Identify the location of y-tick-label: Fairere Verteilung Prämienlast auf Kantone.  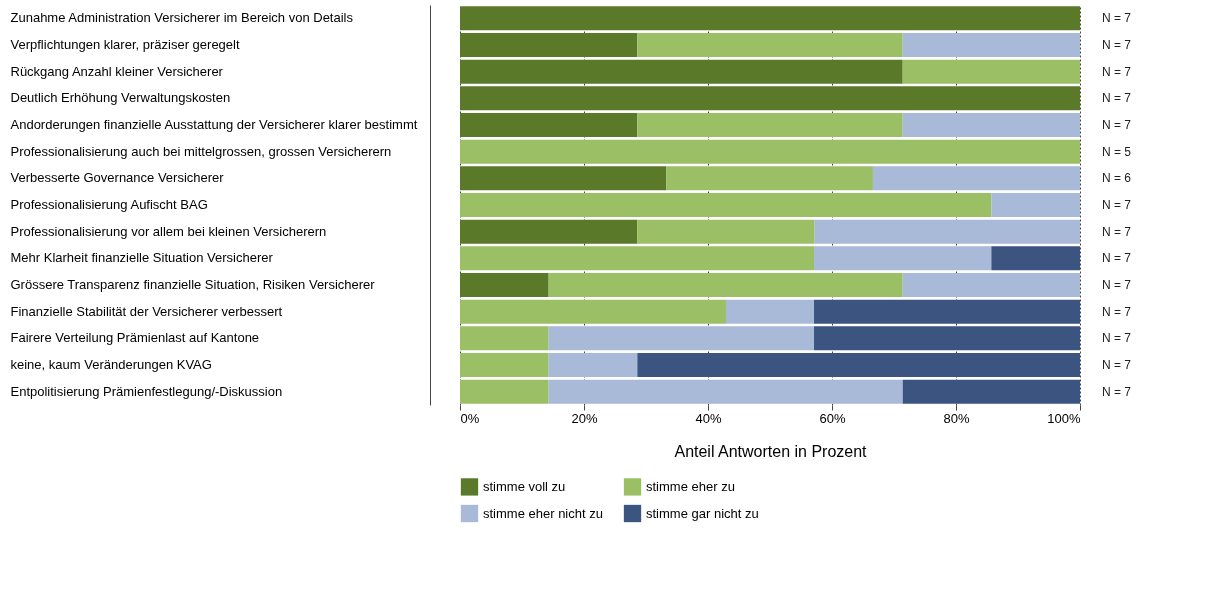
(135, 338).